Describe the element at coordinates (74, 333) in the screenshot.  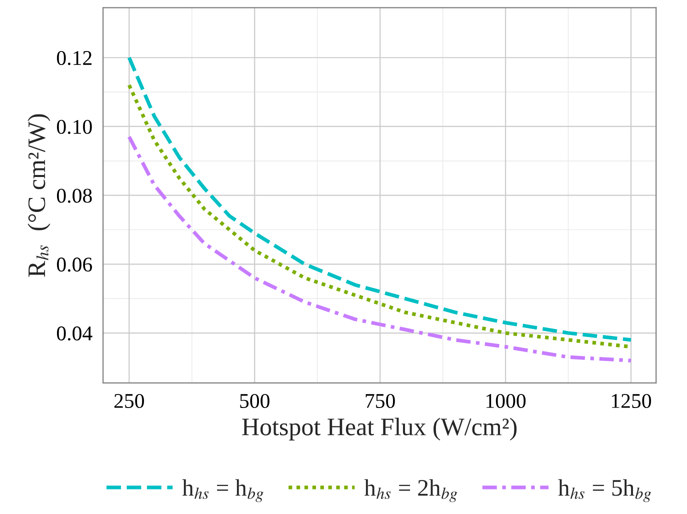
I see `y-tick-label: 0.04` at that location.